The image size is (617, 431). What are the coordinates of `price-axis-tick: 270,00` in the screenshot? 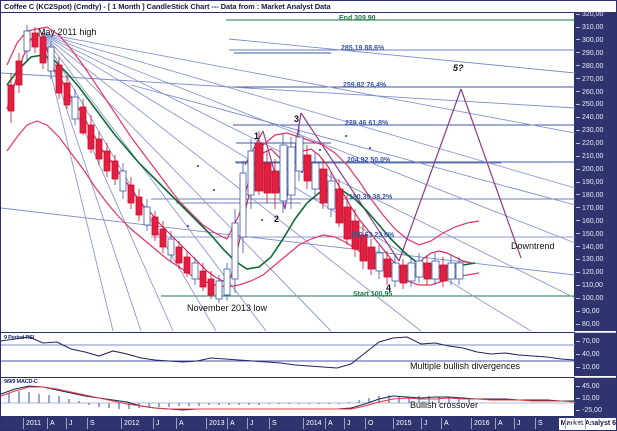 It's located at (595, 80).